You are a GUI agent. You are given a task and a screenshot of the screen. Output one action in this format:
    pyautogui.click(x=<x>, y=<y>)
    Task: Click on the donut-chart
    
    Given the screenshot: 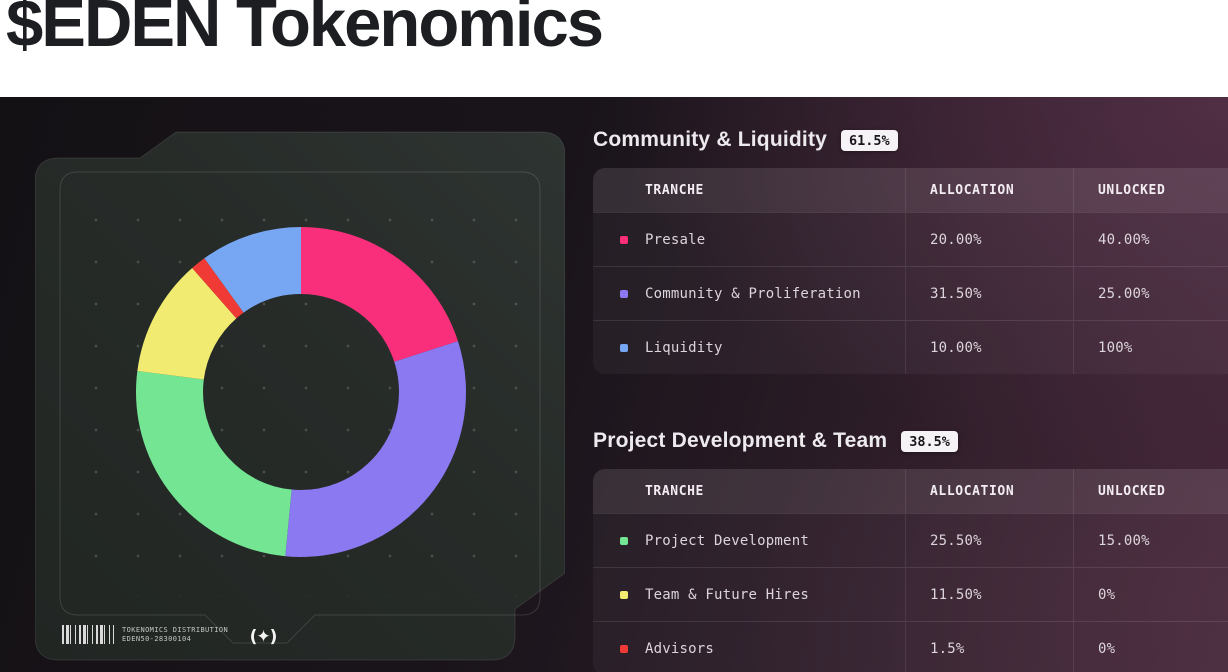 What is the action you would take?
    pyautogui.click(x=301, y=392)
    